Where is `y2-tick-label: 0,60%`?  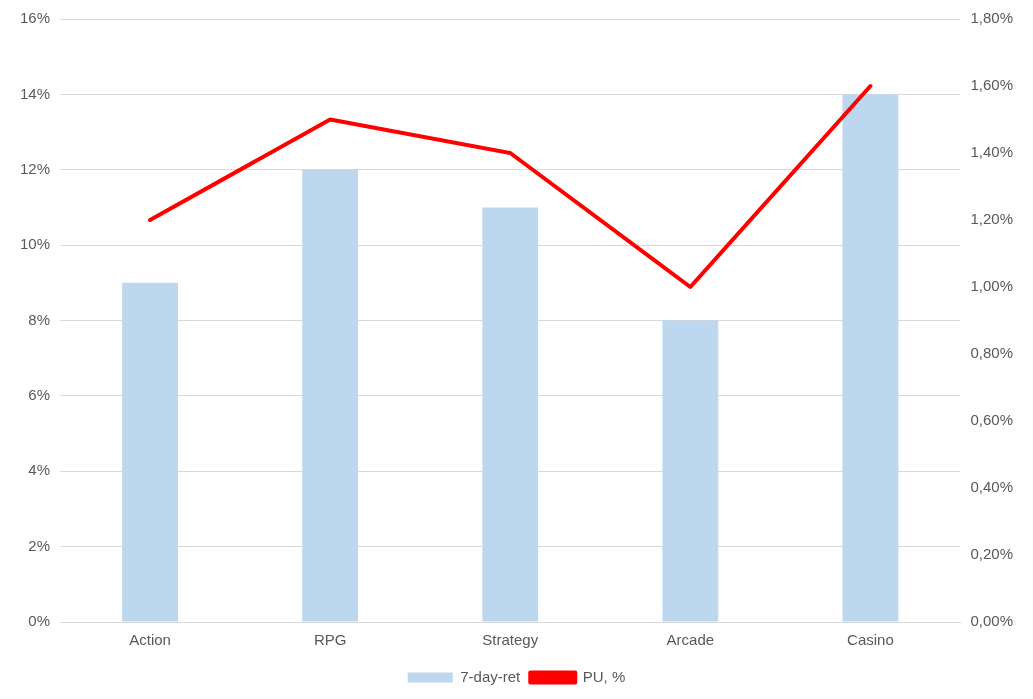 y2-tick-label: 0,60% is located at coordinates (992, 420).